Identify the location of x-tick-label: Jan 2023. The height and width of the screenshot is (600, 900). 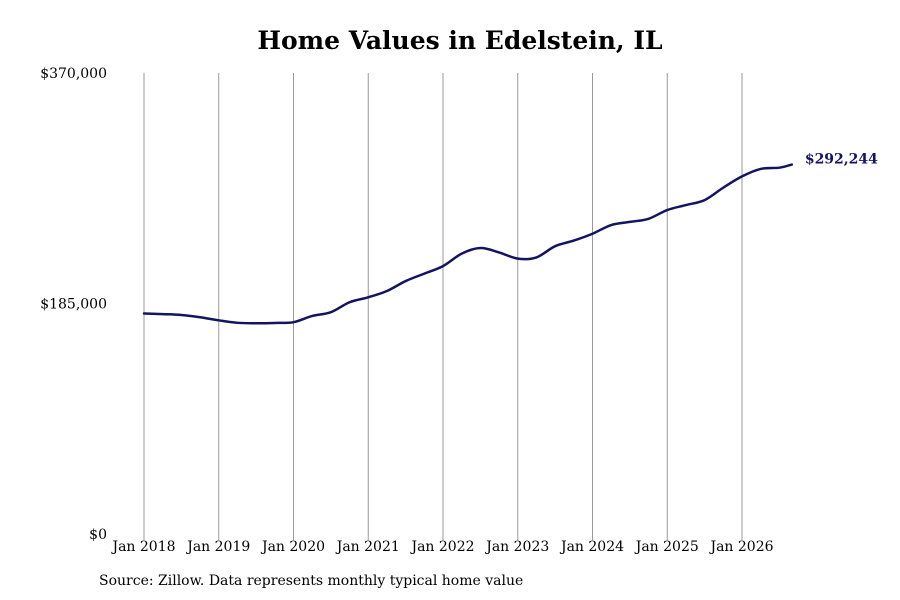
(516, 547).